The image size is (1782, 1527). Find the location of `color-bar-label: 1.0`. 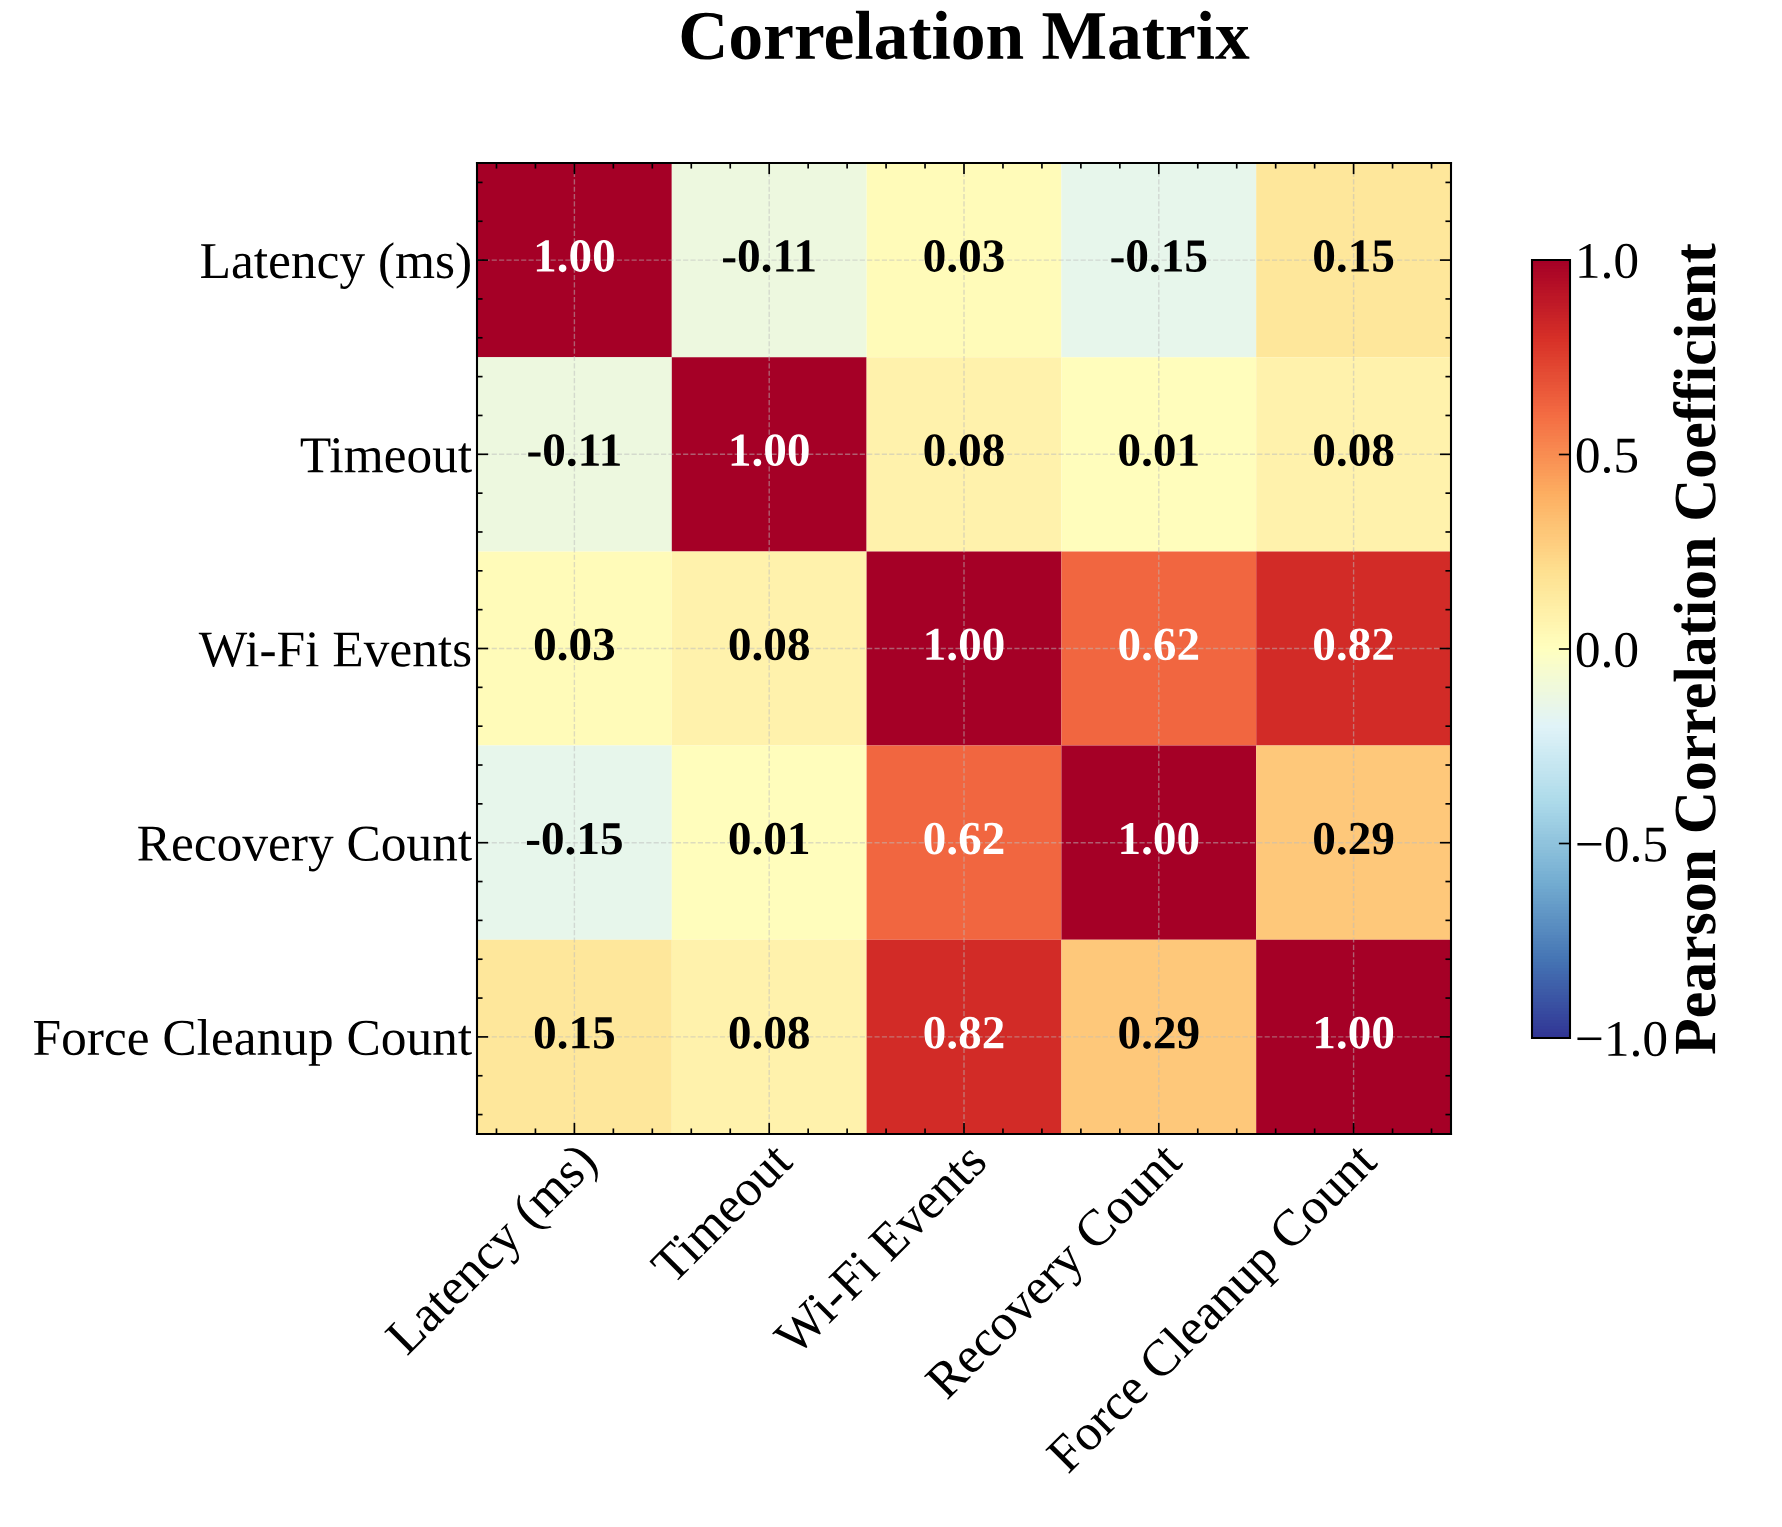

color-bar-label: 1.0 is located at coordinates (1608, 261).